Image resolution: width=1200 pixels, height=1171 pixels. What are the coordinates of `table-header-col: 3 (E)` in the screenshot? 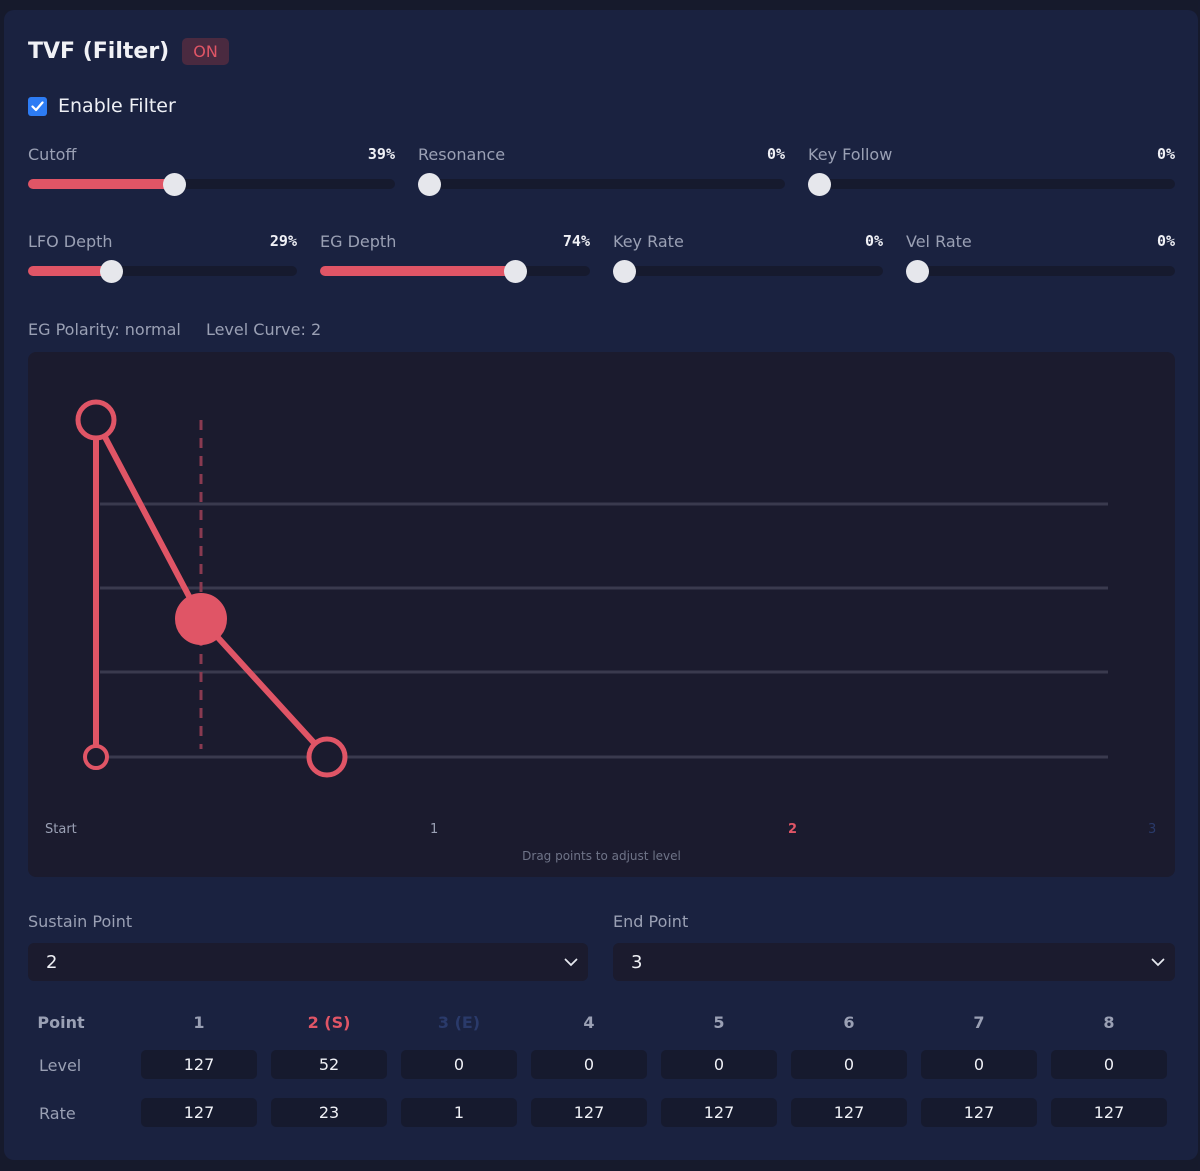 It's located at (459, 1022).